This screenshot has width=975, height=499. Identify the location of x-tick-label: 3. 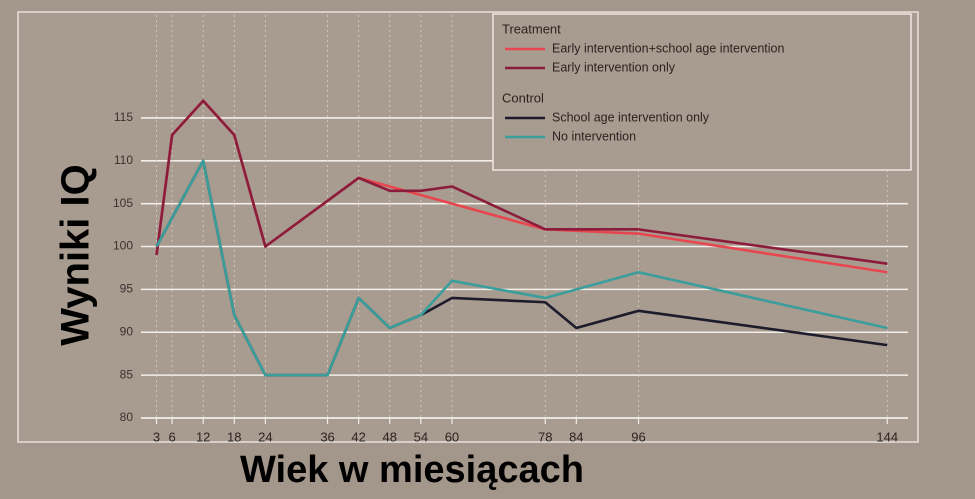
(156, 436).